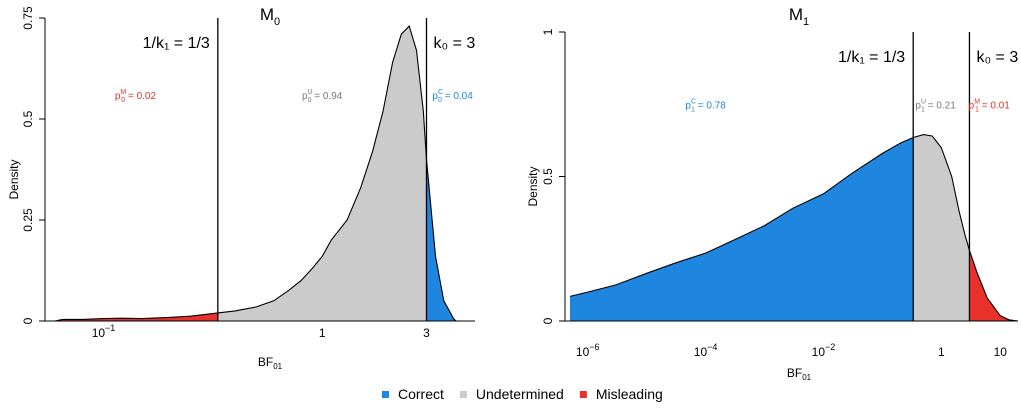 The image size is (1021, 410). What do you see at coordinates (935, 105) in the screenshot?
I see `c1-annotation-1: pU 1 = 0.21` at bounding box center [935, 105].